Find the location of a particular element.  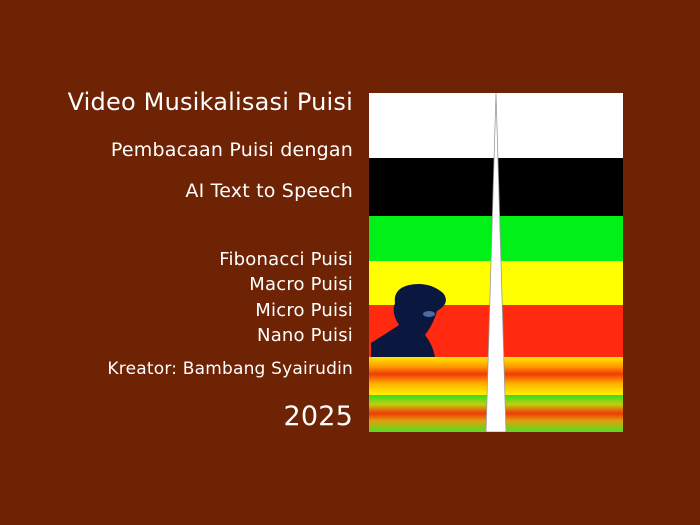

title: Video Musikalisasi Puisi is located at coordinates (210, 102).